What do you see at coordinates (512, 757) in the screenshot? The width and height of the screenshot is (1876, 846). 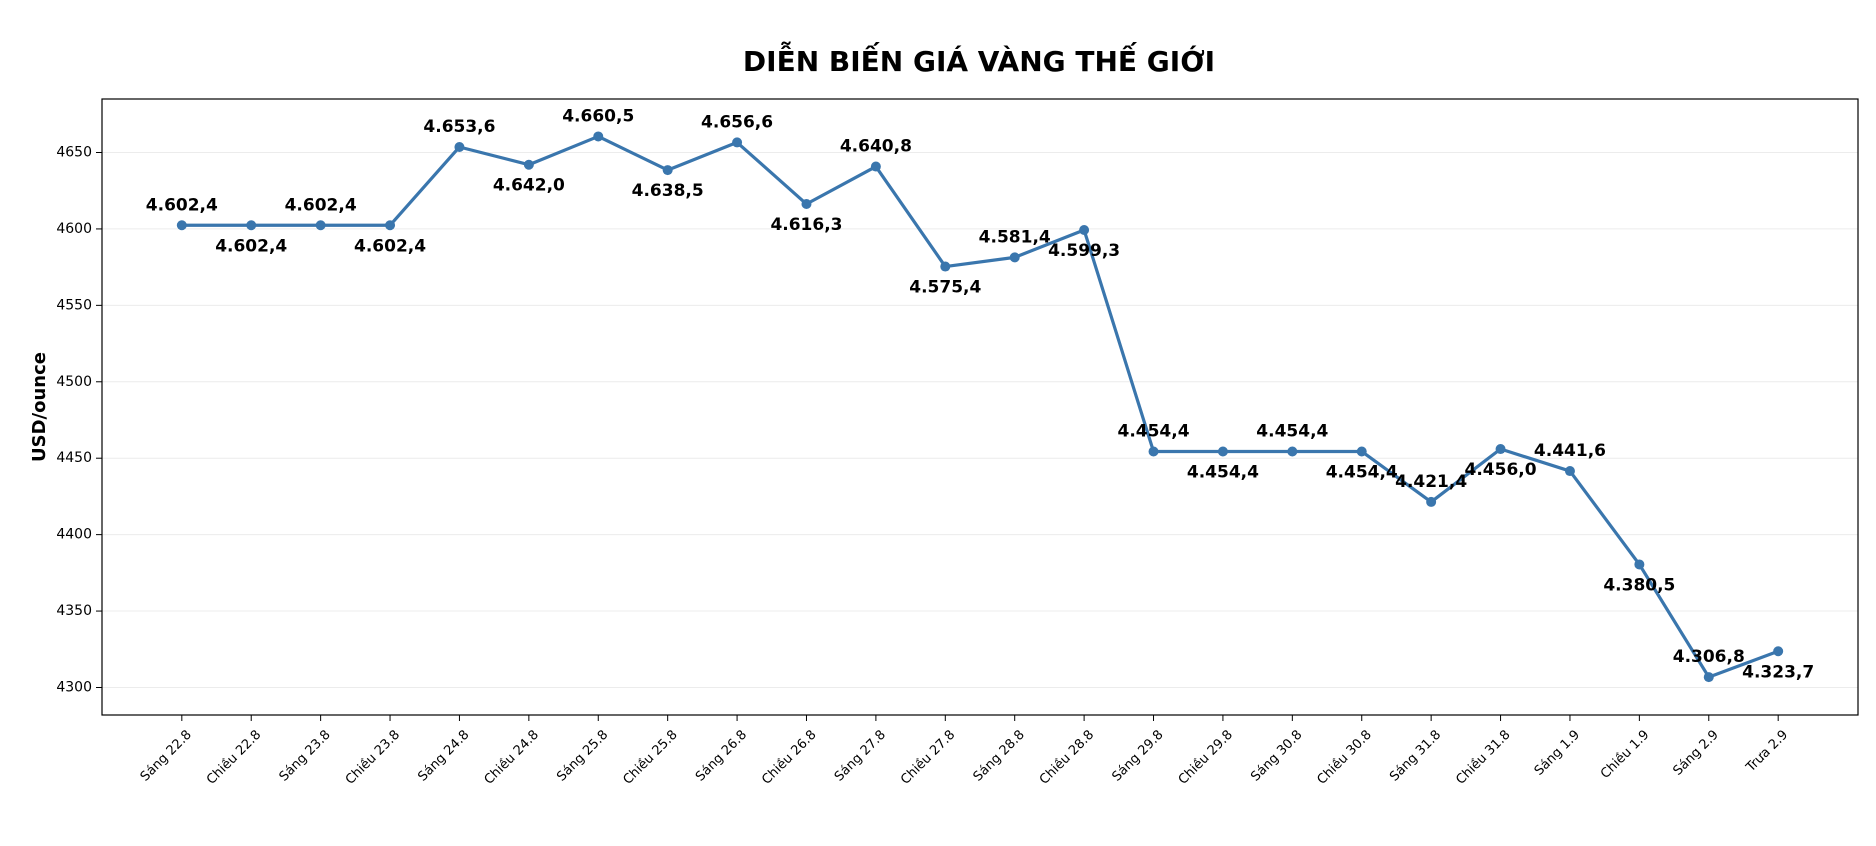 I see `x-tick-label: Chiều 24.8` at bounding box center [512, 757].